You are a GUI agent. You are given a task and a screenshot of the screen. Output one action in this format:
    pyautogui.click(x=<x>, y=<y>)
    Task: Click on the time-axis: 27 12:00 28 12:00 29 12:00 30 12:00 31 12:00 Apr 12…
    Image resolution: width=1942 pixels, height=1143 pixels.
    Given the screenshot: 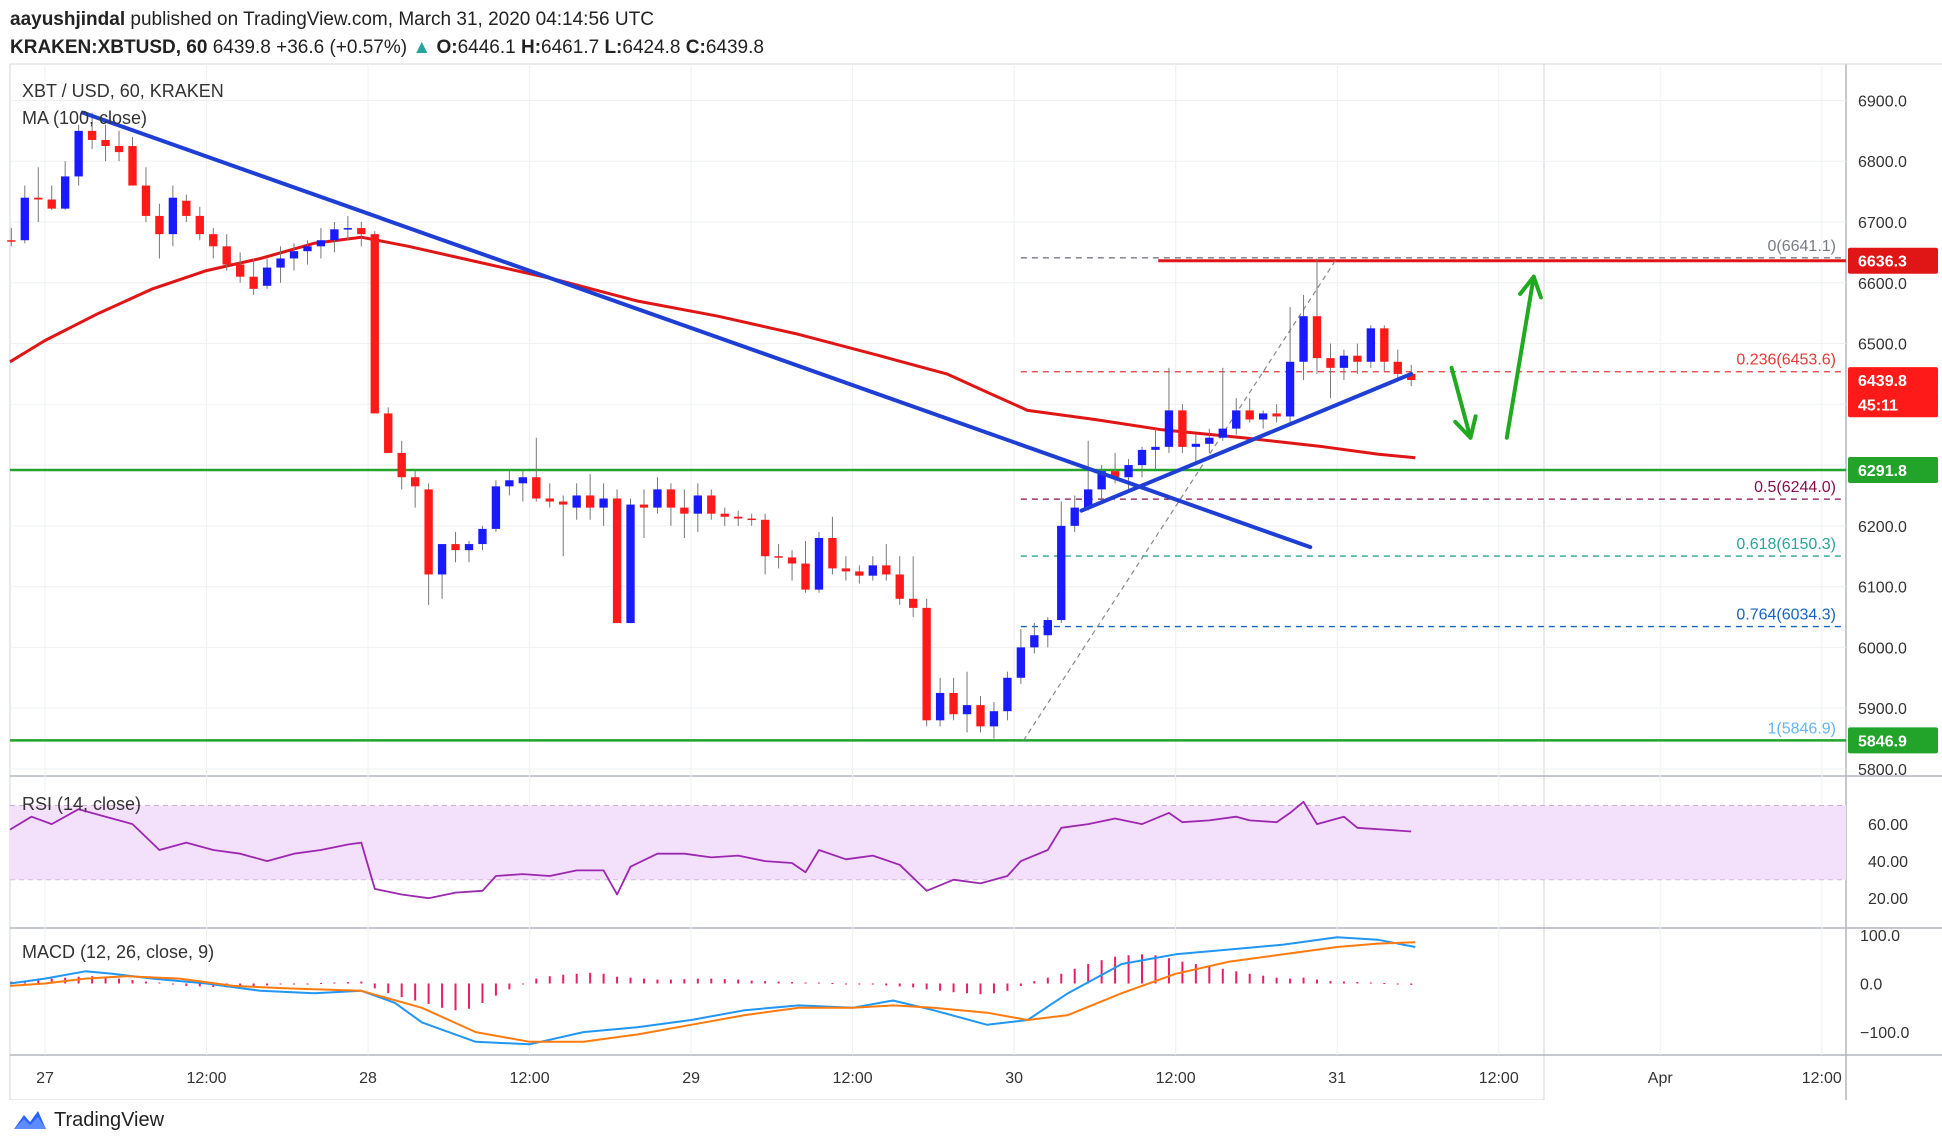 What is the action you would take?
    pyautogui.click(x=939, y=1078)
    